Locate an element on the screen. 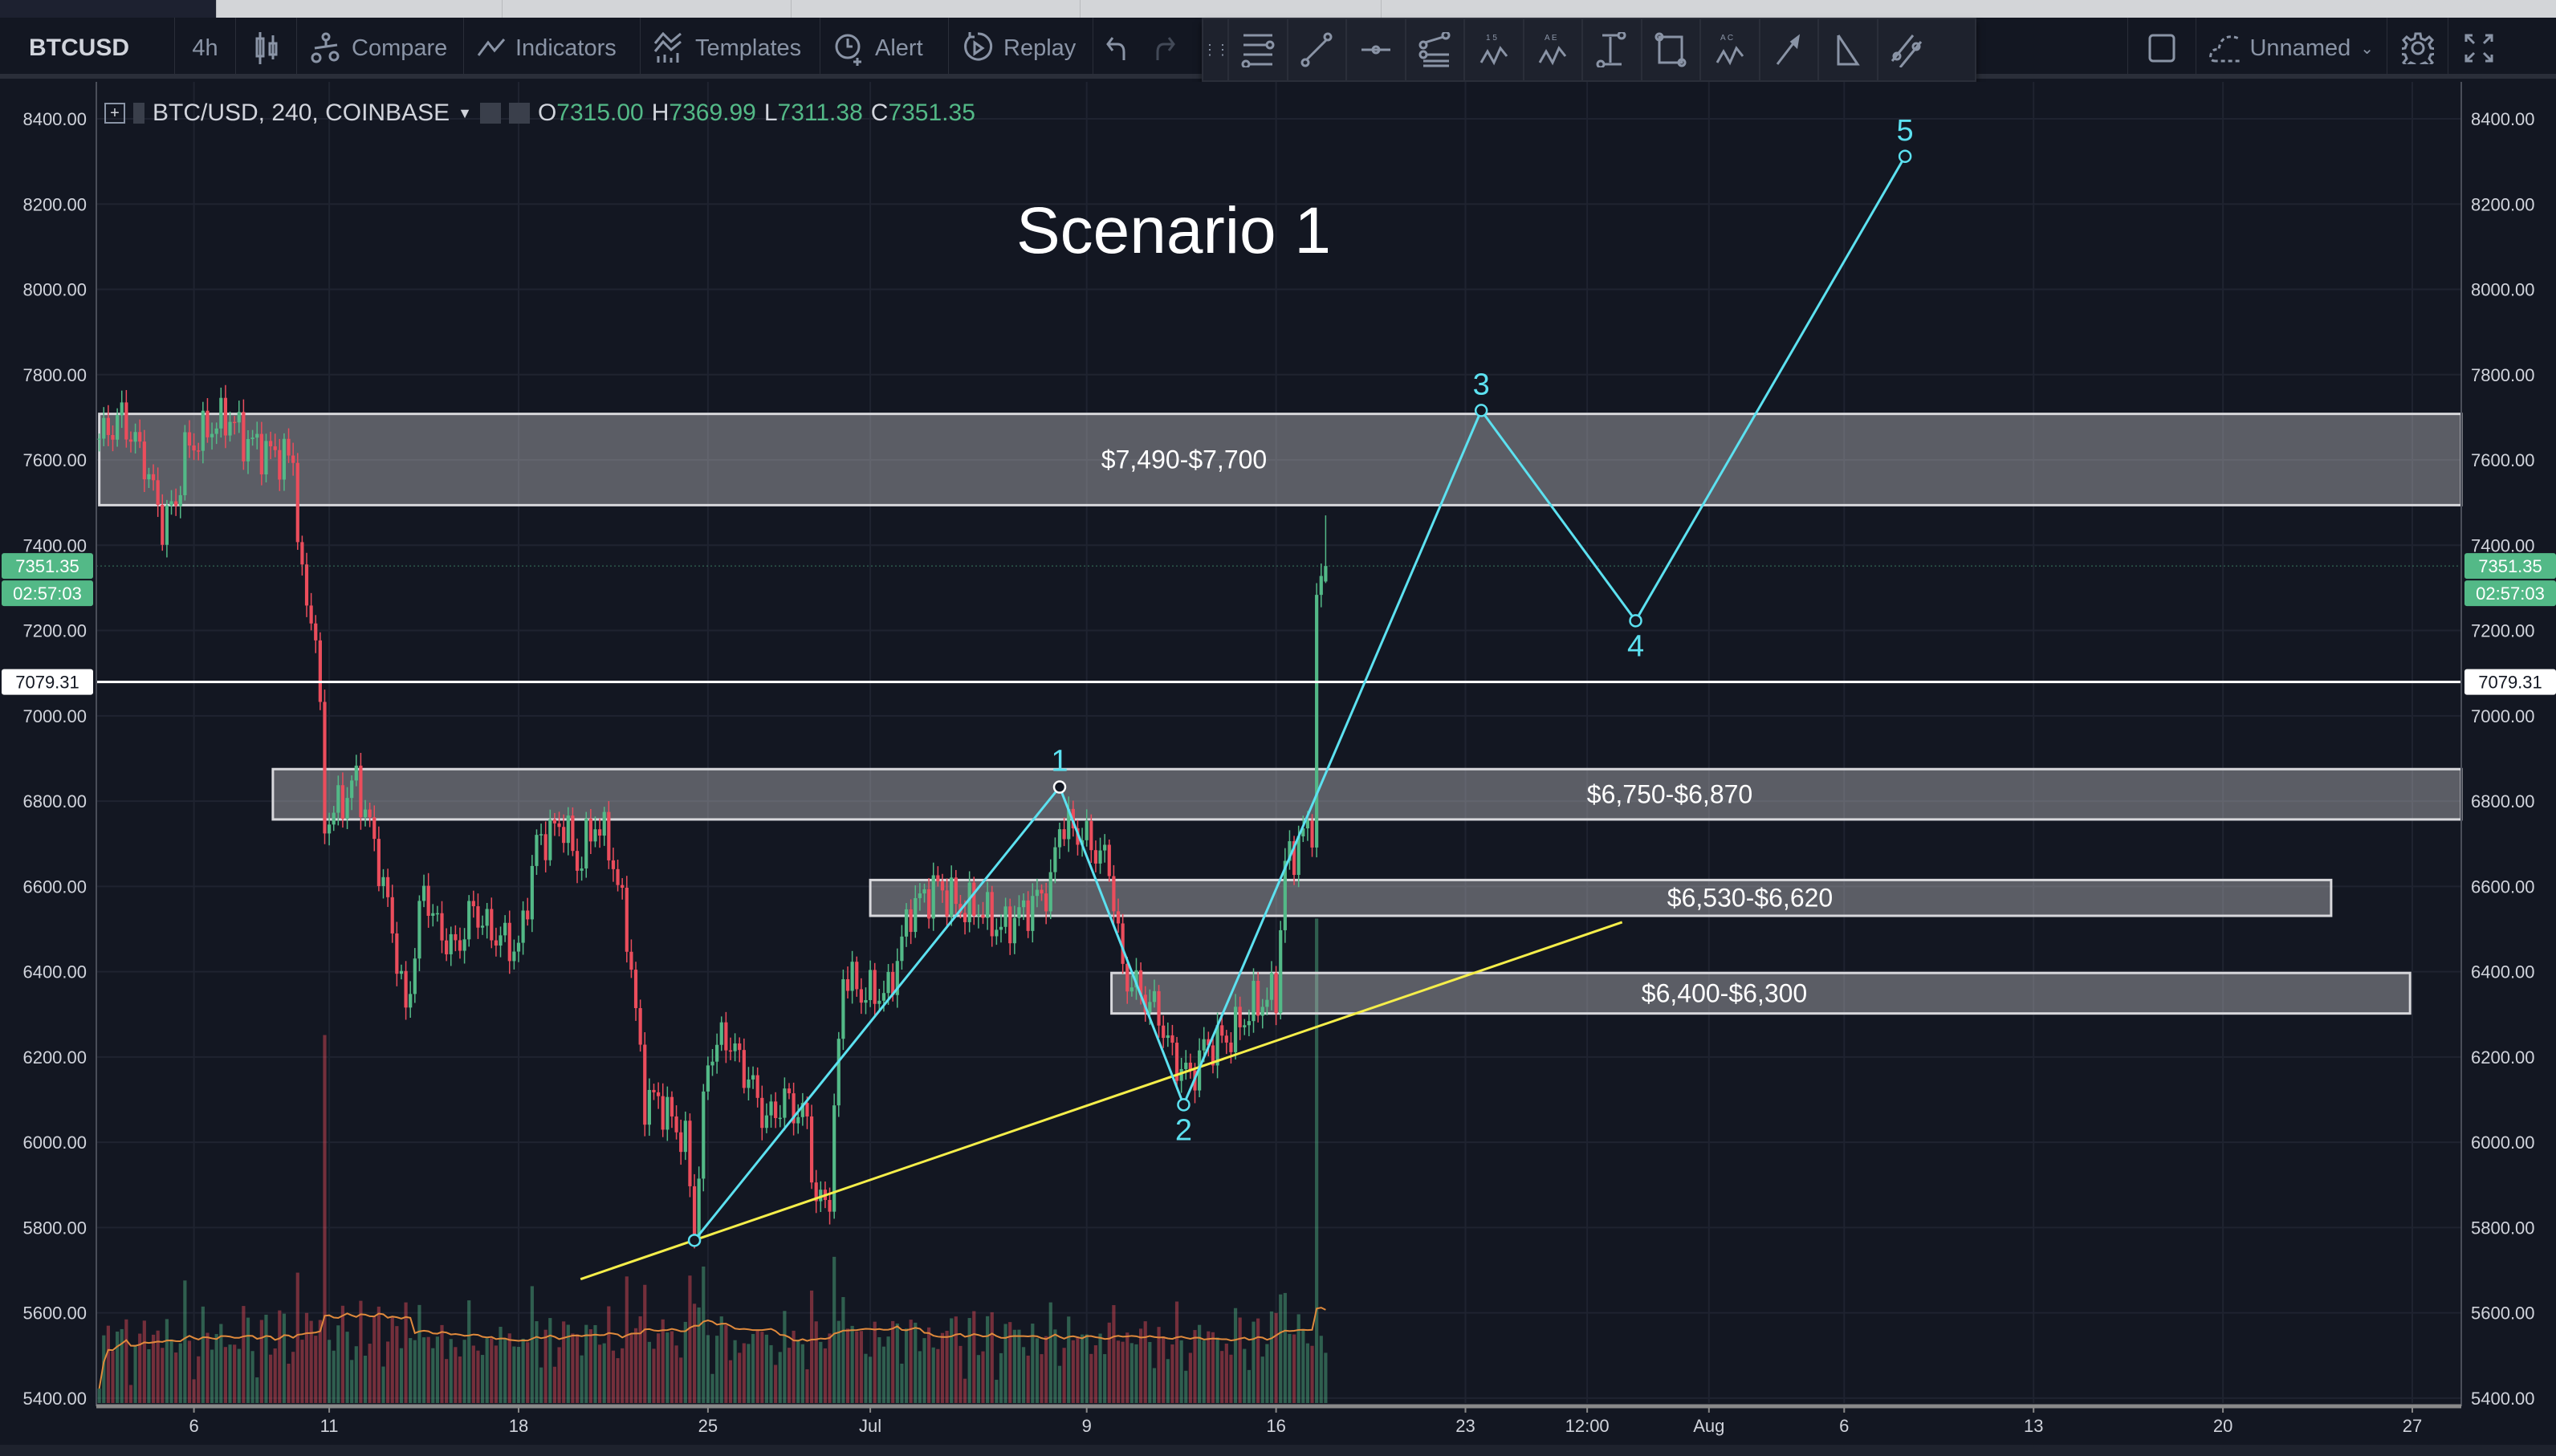  low-label: L is located at coordinates (770, 113).